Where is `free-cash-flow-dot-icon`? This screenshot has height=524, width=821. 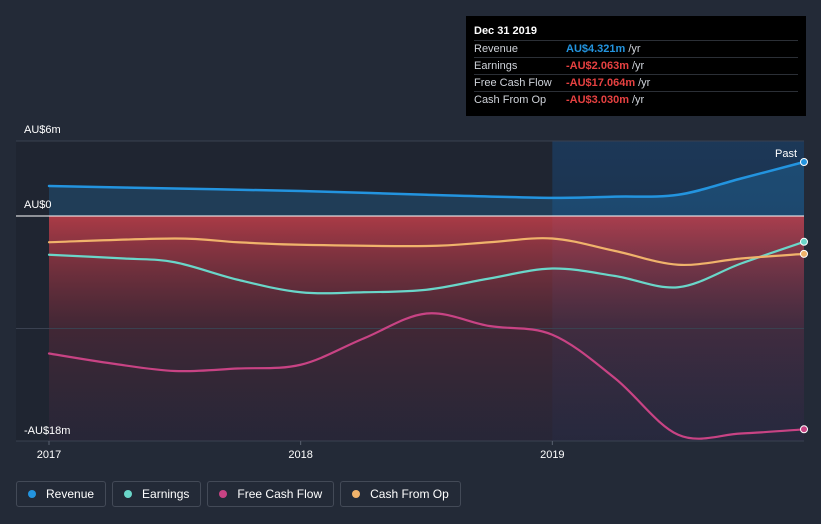 free-cash-flow-dot-icon is located at coordinates (223, 494).